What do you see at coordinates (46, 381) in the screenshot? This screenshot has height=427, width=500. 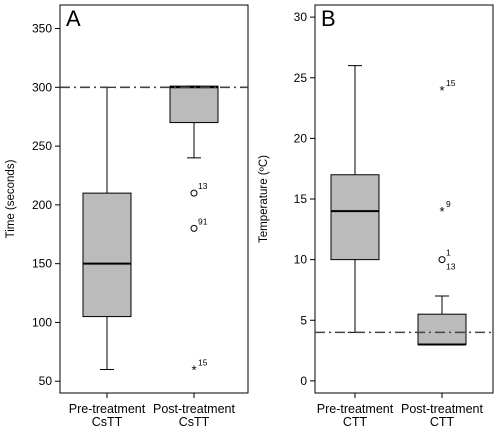 I see `y-tick-label: 50` at bounding box center [46, 381].